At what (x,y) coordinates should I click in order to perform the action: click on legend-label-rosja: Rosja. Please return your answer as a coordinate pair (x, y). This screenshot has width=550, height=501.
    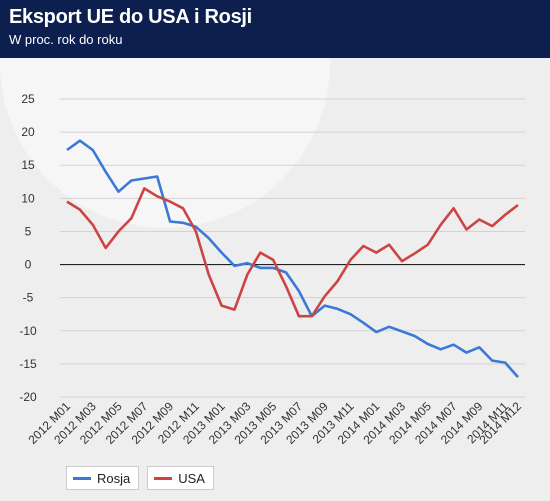
    Looking at the image, I should click on (114, 478).